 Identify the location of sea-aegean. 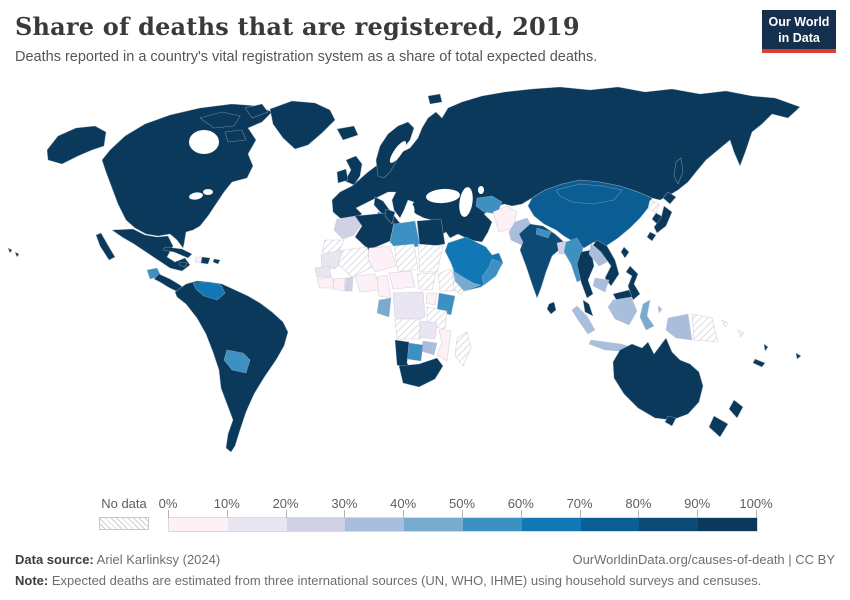
(411, 210).